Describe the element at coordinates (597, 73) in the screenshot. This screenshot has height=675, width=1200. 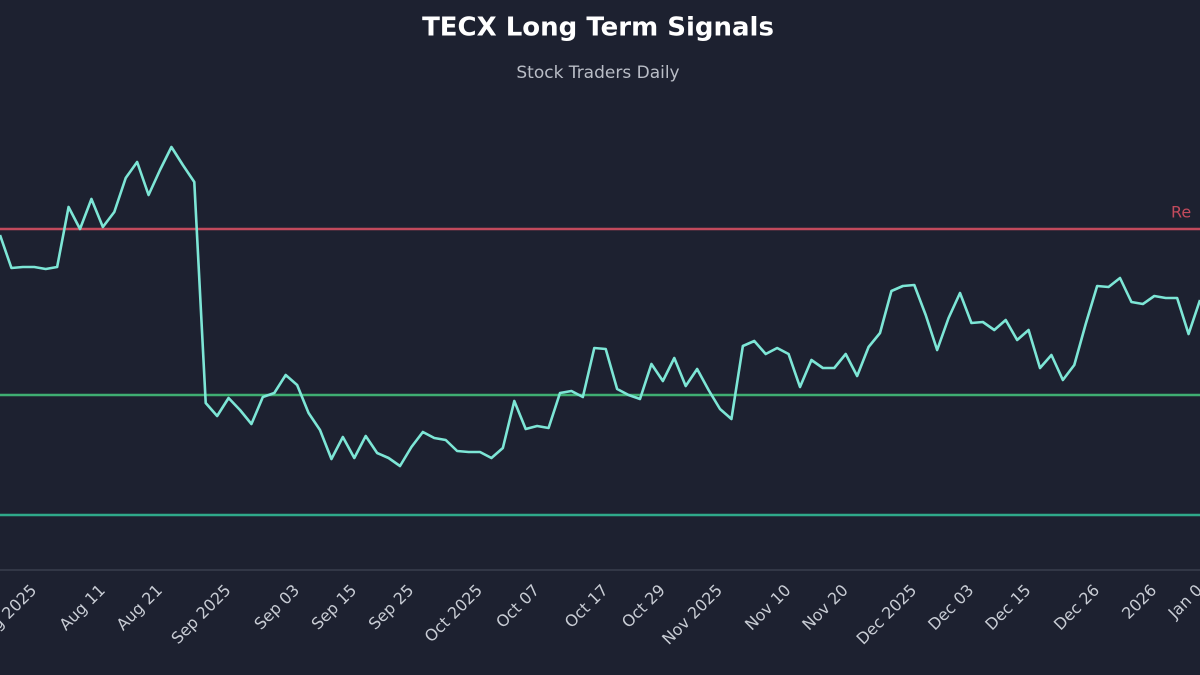
I see `chart-subtitle: Stock Traders Daily` at that location.